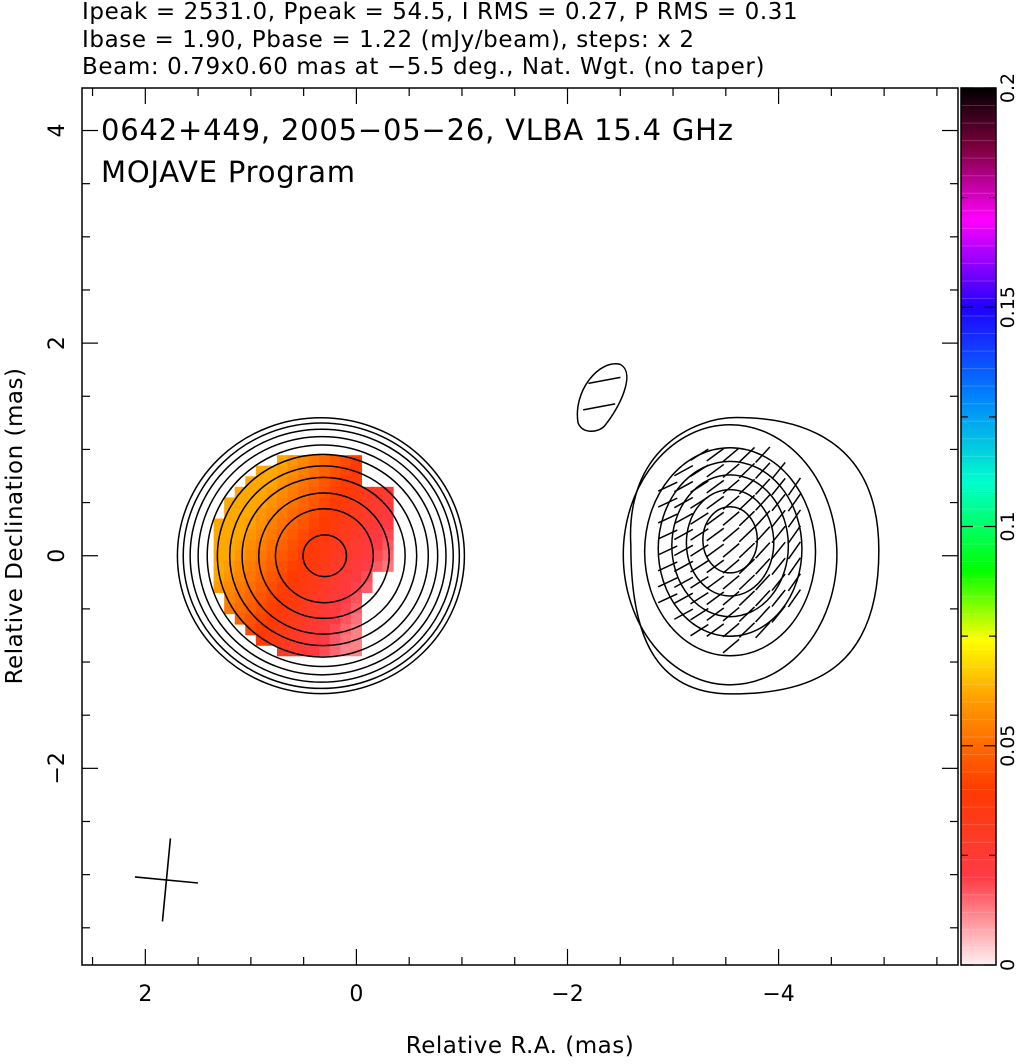 Image resolution: width=1021 pixels, height=1064 pixels. Describe the element at coordinates (145, 994) in the screenshot. I see `x-tick-label: 2` at that location.